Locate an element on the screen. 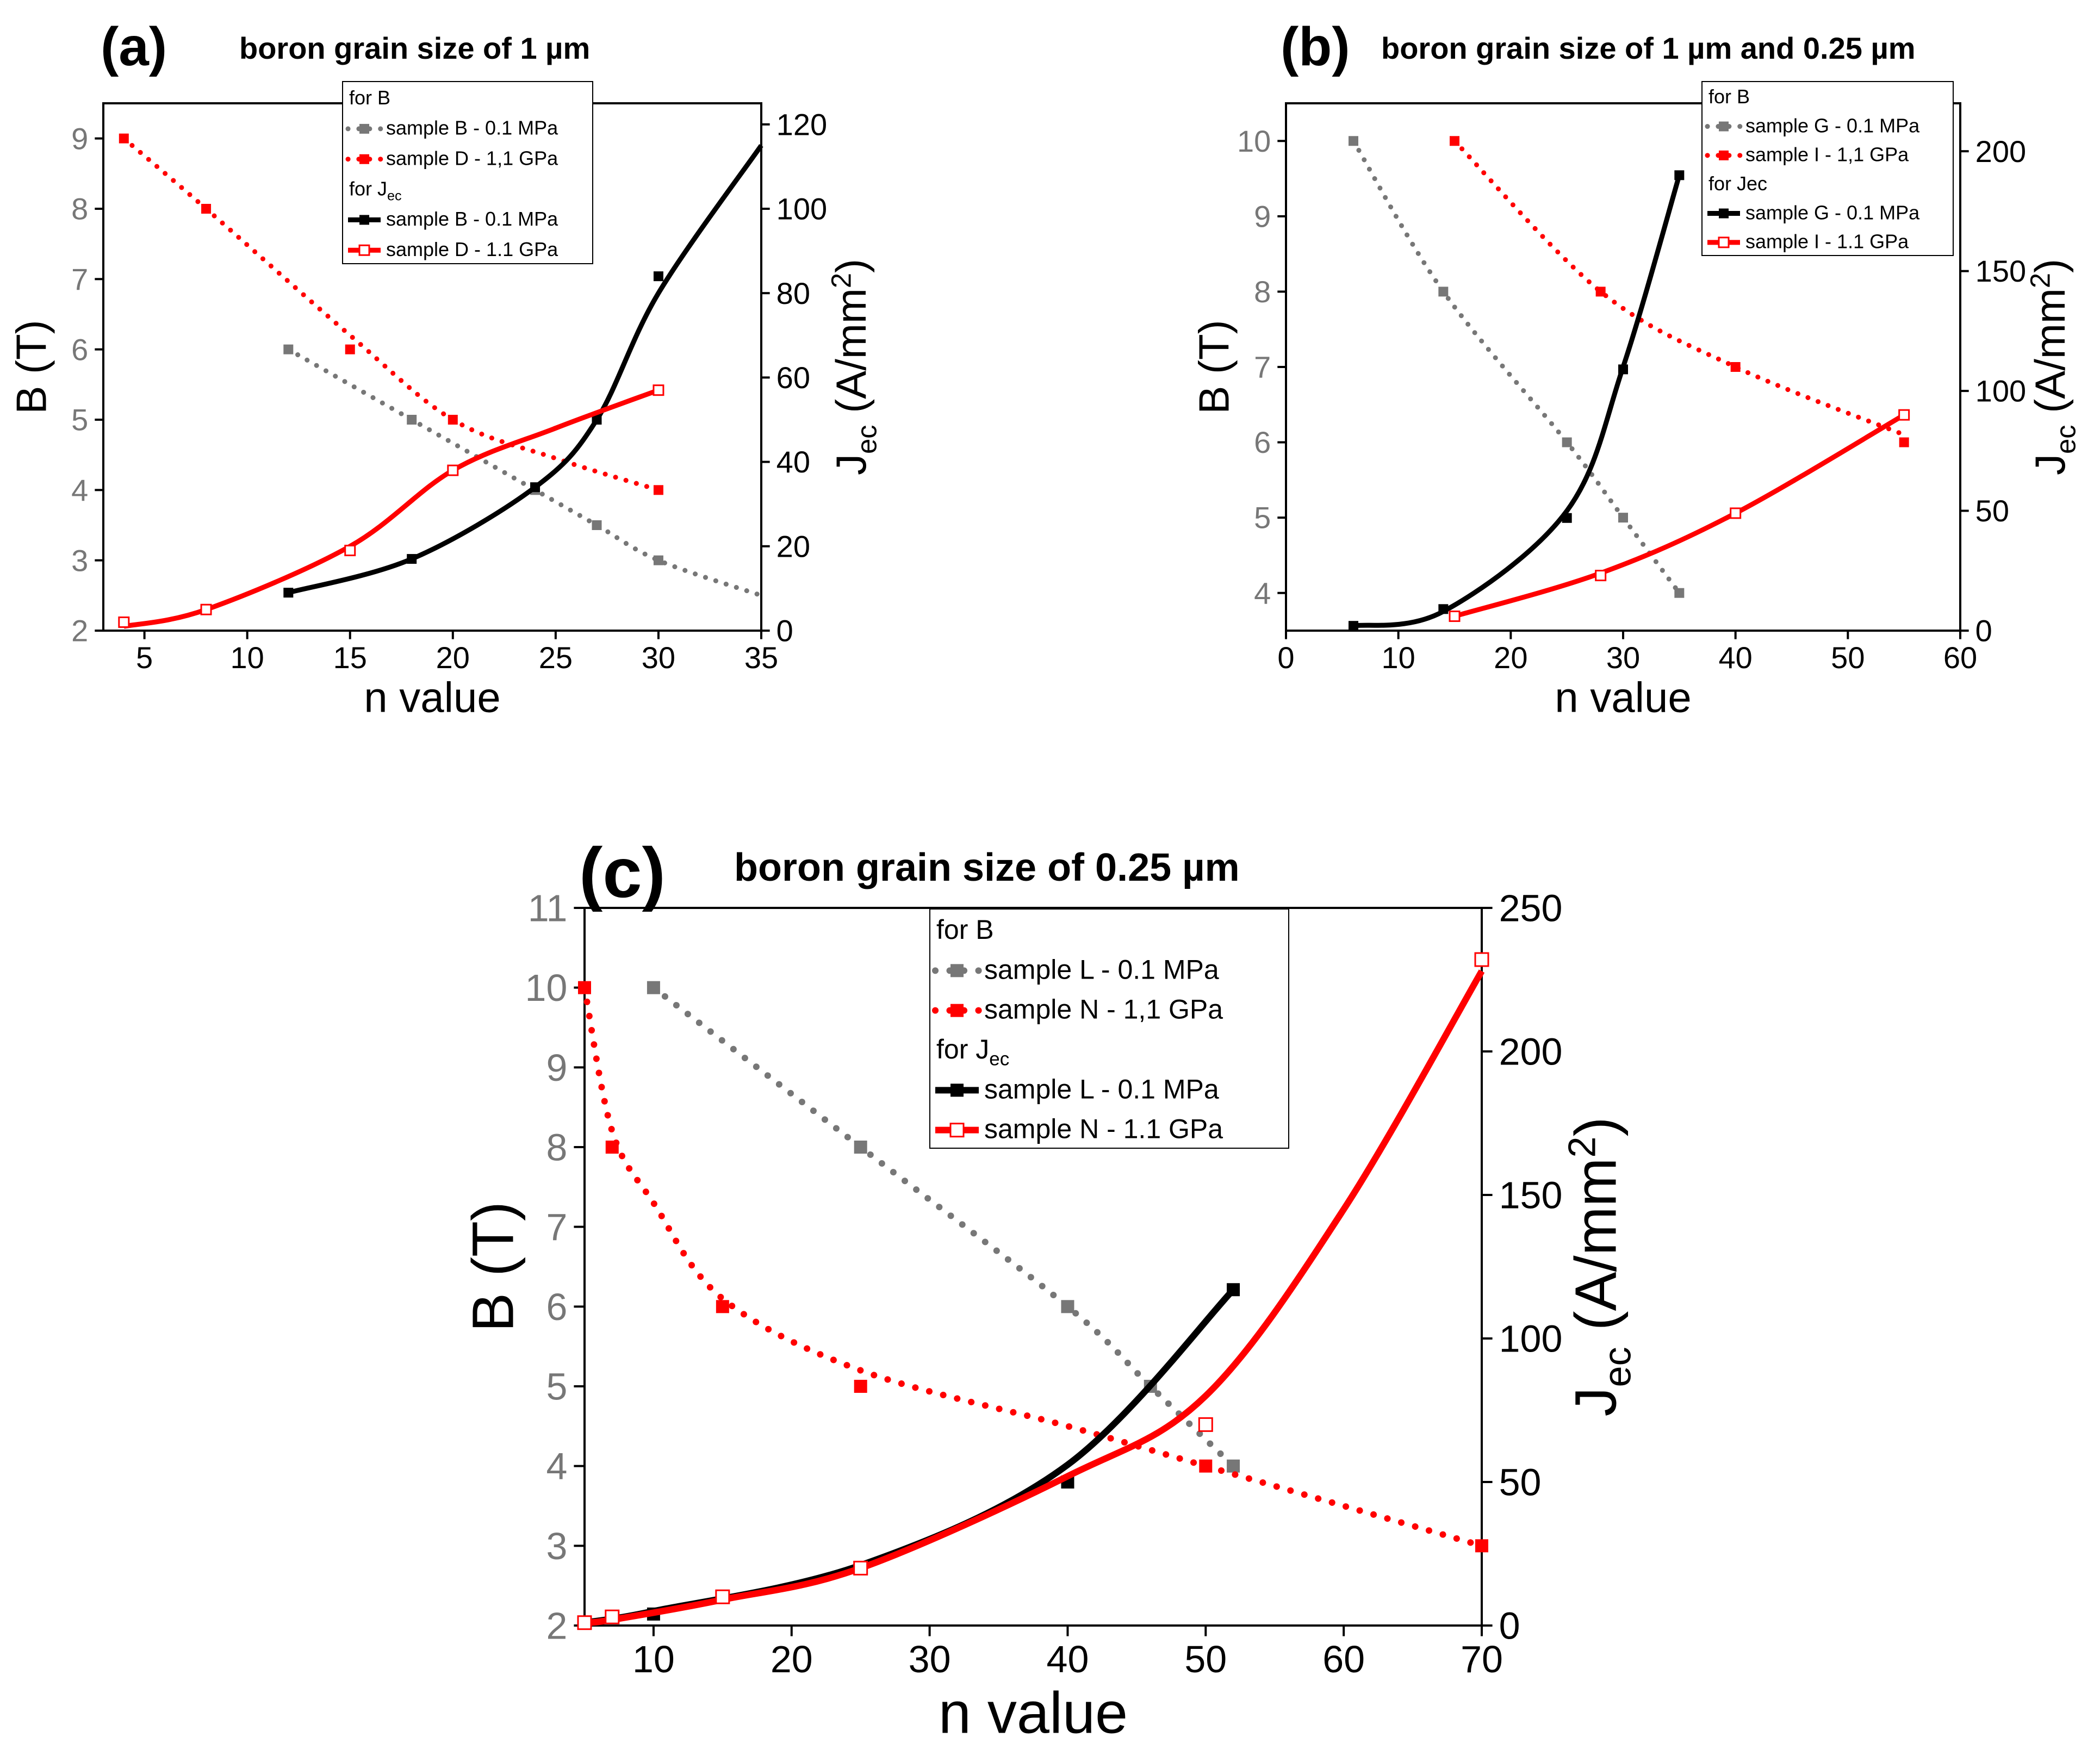 This screenshot has height=1756, width=2100. x-tick-label: 5 is located at coordinates (144, 657).